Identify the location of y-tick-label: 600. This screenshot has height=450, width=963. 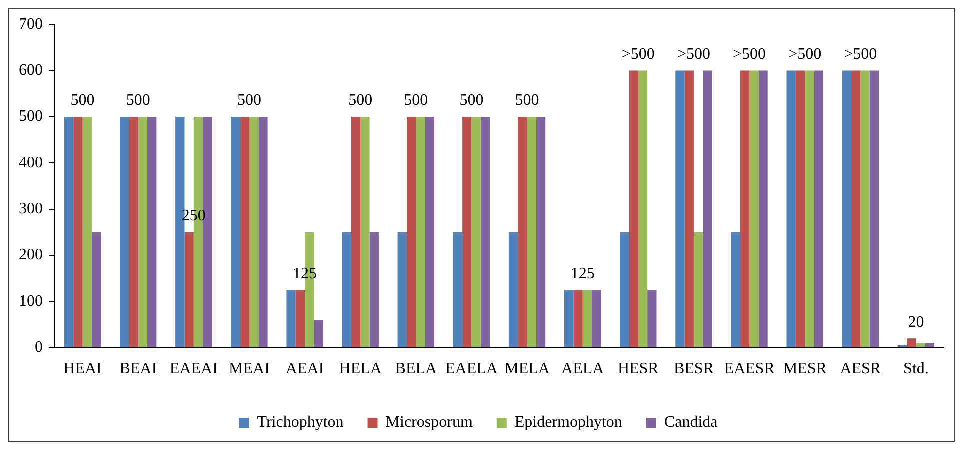
(31, 70).